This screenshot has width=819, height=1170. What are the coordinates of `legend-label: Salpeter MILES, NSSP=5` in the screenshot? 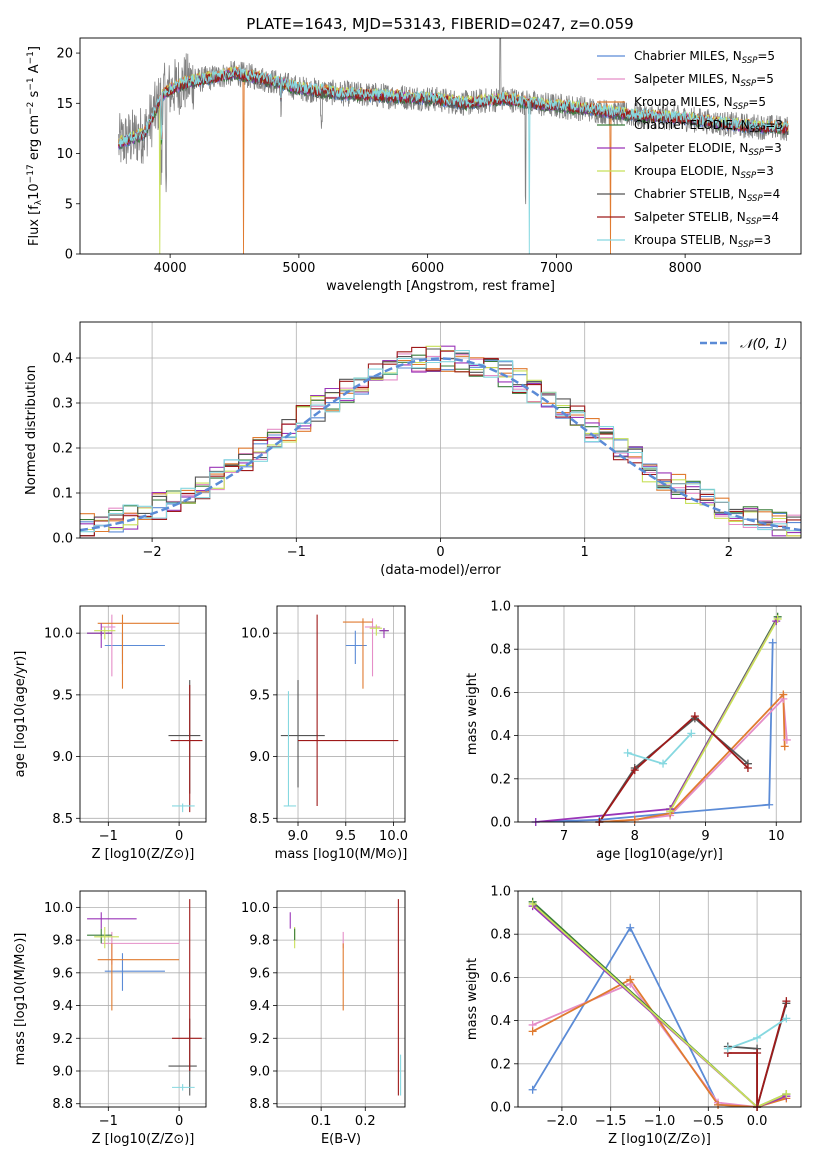 It's located at (704, 80).